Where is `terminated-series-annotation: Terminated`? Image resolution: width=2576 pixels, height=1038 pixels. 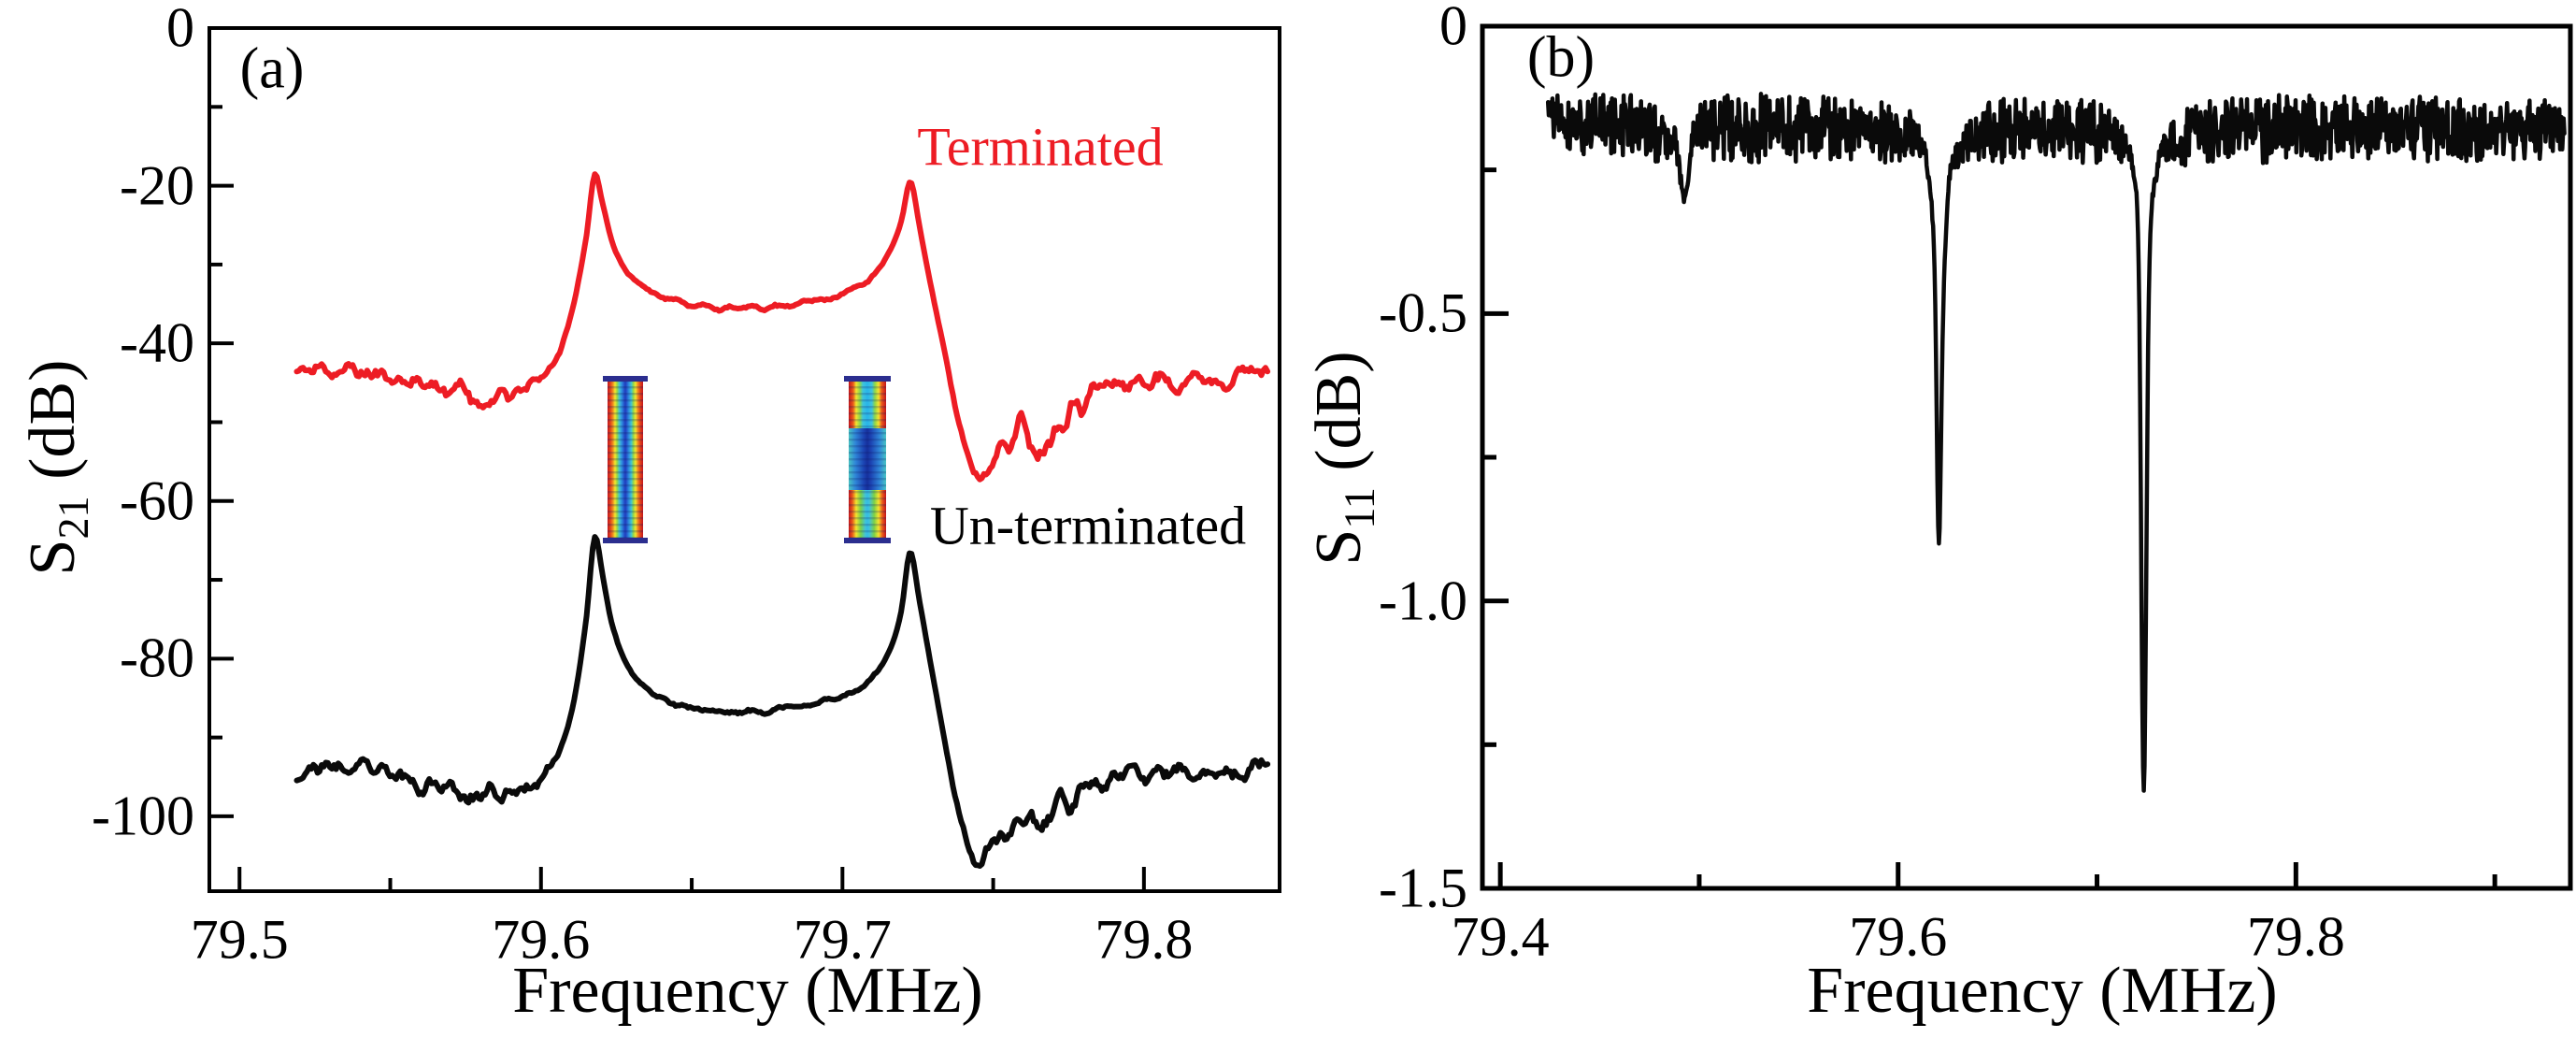
terminated-series-annotation: Terminated is located at coordinates (1040, 147).